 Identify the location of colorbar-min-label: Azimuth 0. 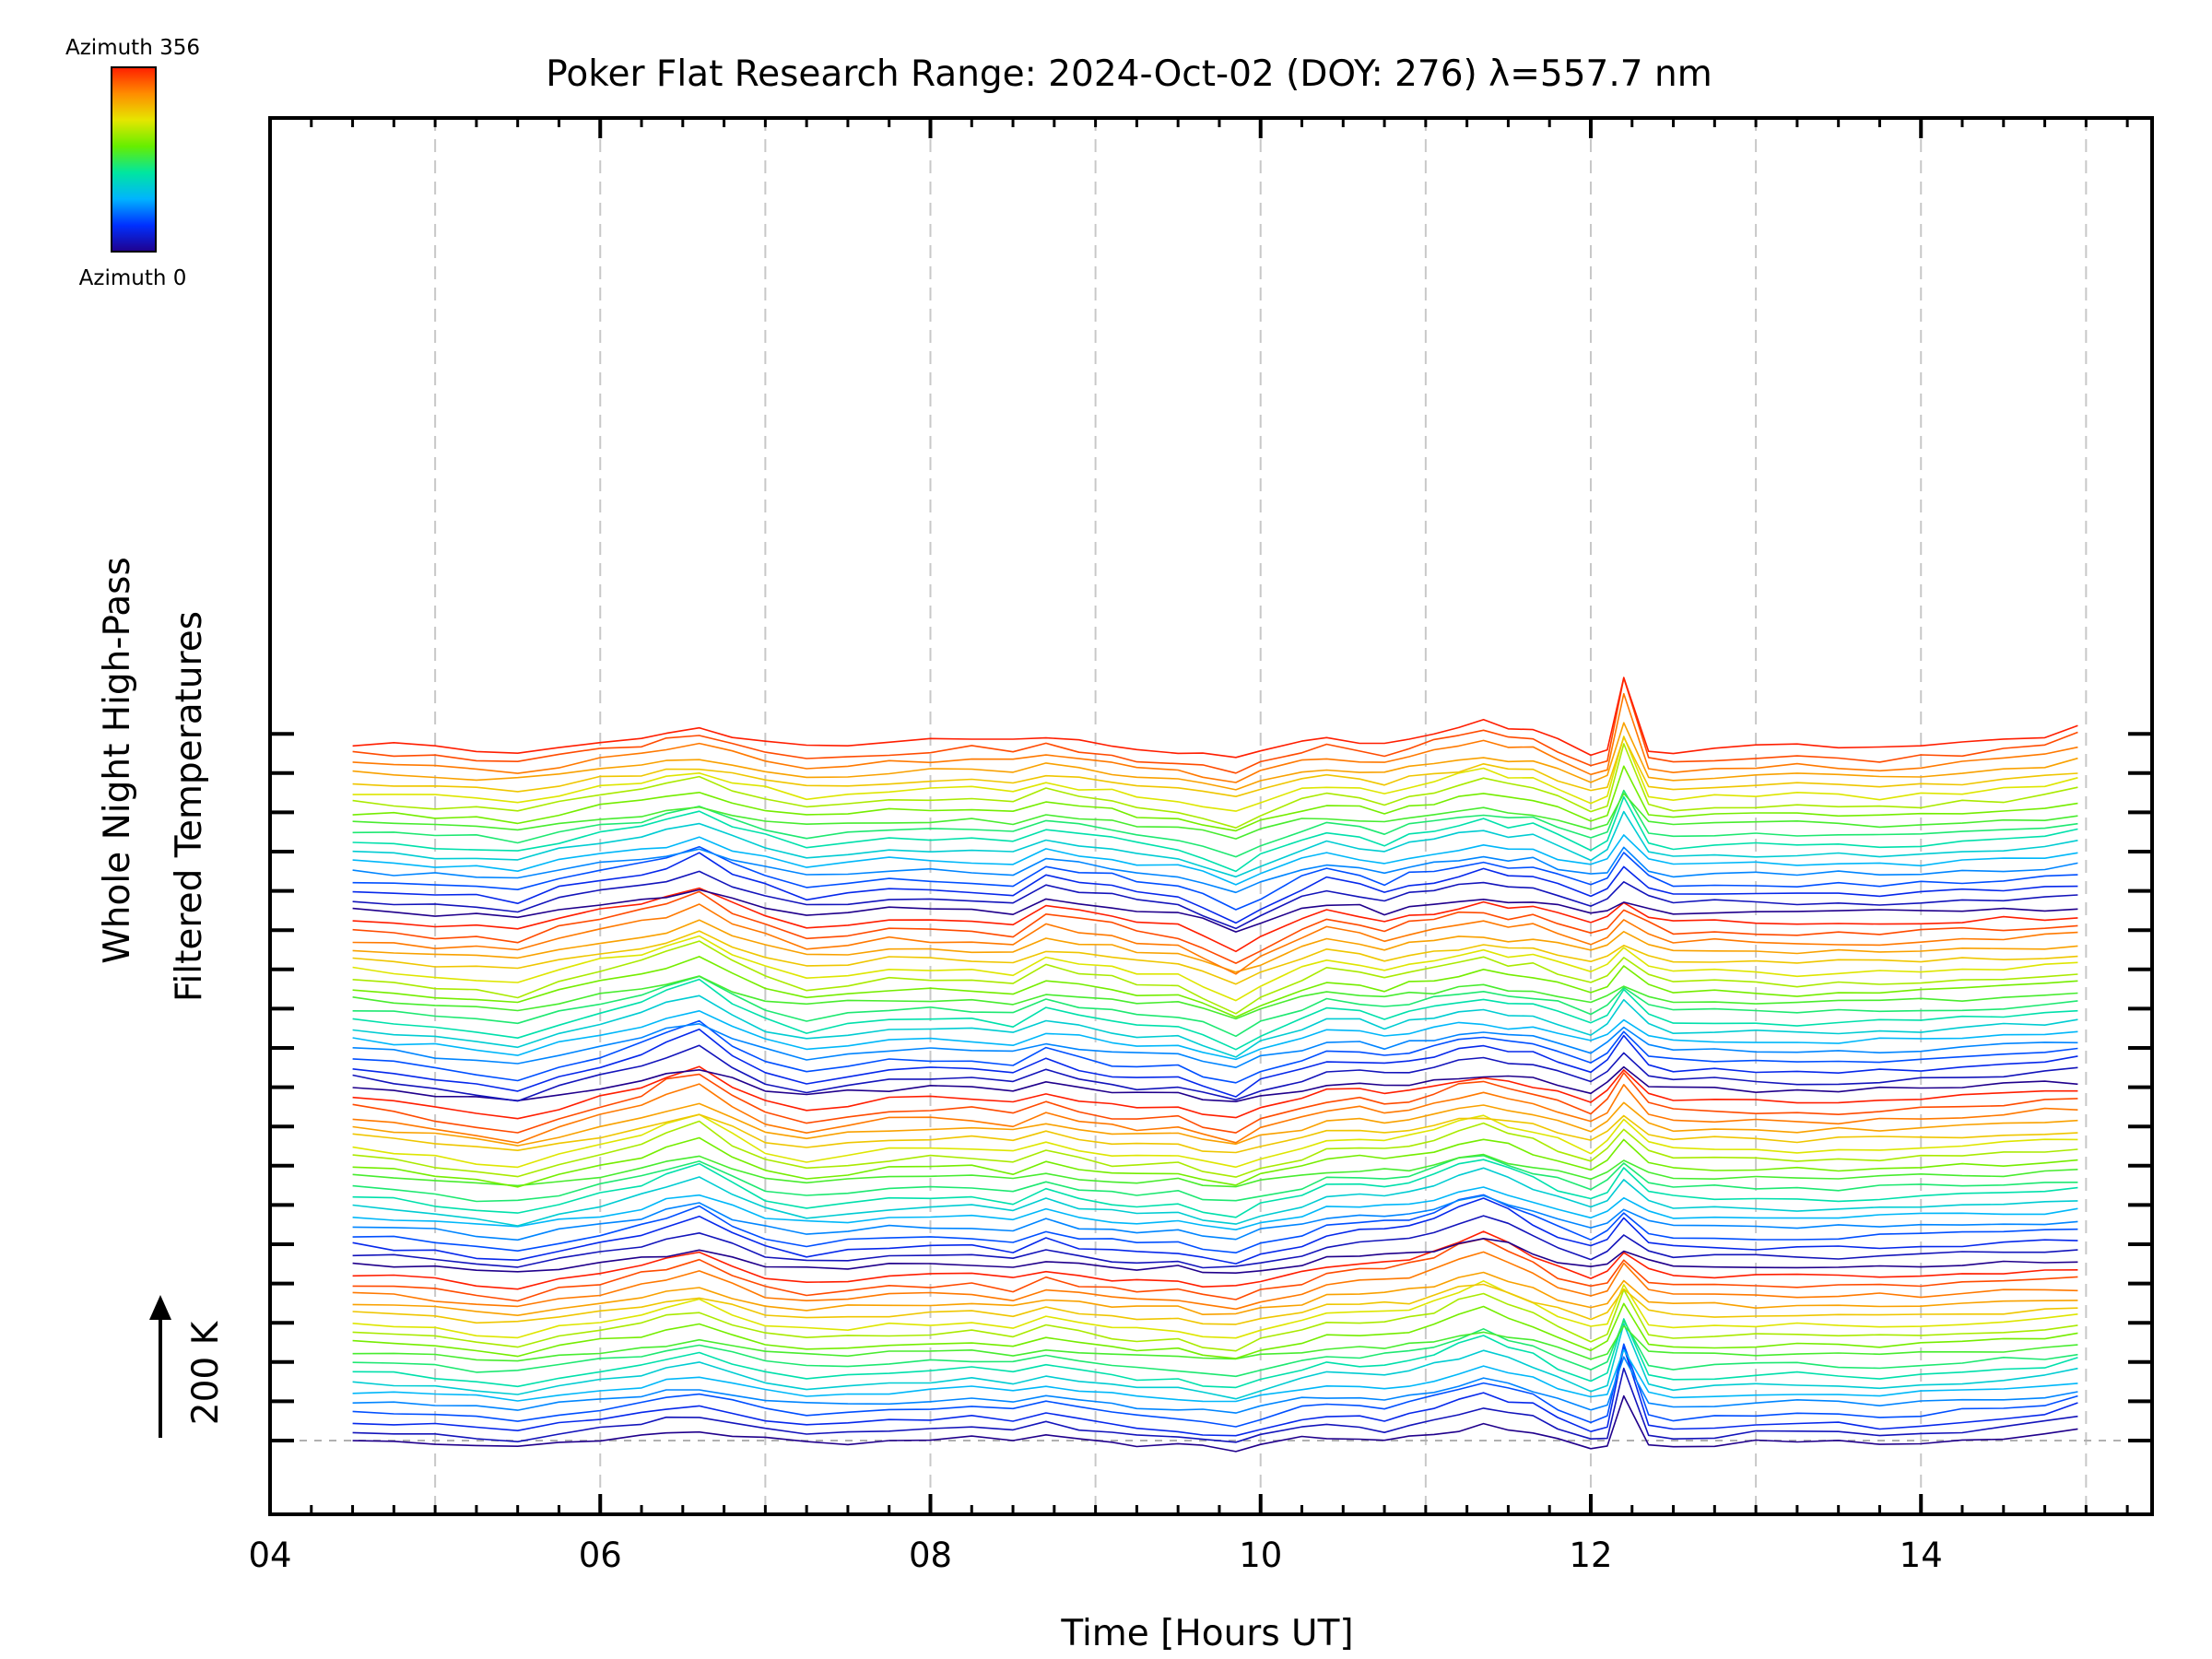
(133, 278).